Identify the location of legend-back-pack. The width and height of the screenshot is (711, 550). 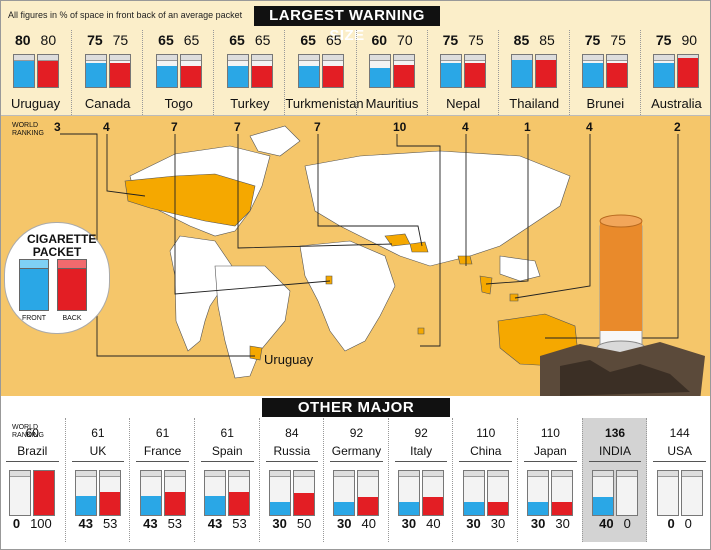
(72, 285).